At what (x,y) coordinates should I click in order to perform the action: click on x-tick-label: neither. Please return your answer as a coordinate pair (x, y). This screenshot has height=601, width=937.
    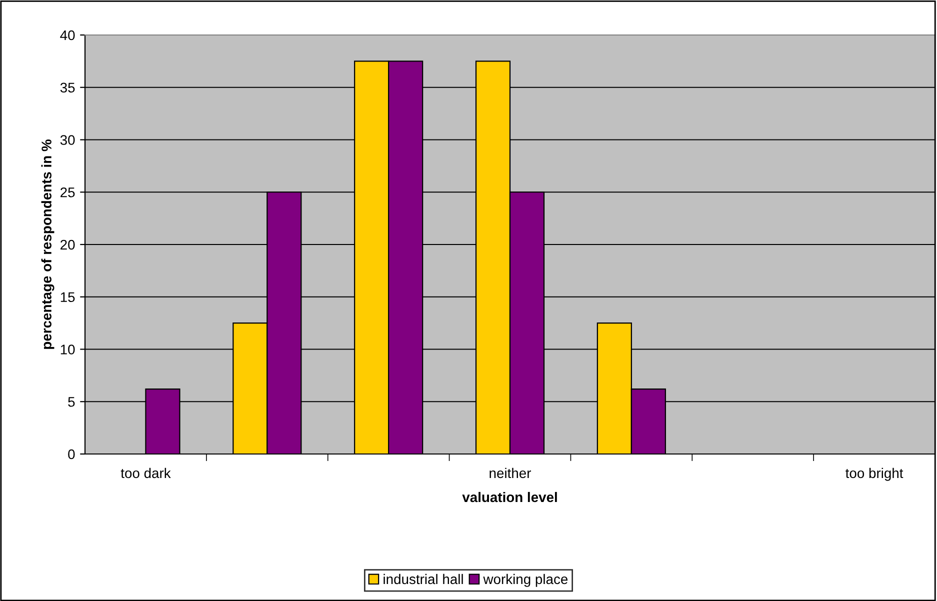
    Looking at the image, I should click on (511, 473).